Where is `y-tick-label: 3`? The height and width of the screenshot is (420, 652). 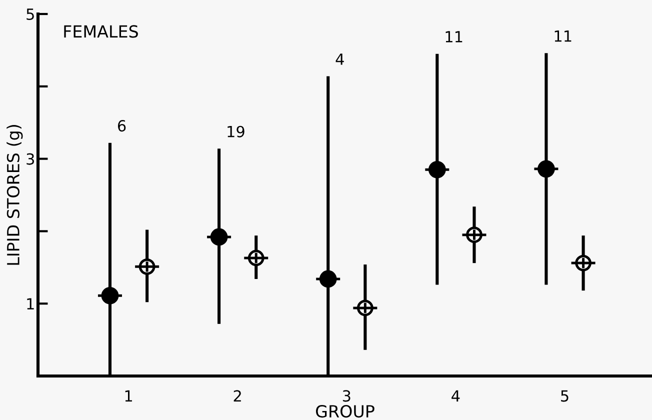 y-tick-label: 3 is located at coordinates (30, 159).